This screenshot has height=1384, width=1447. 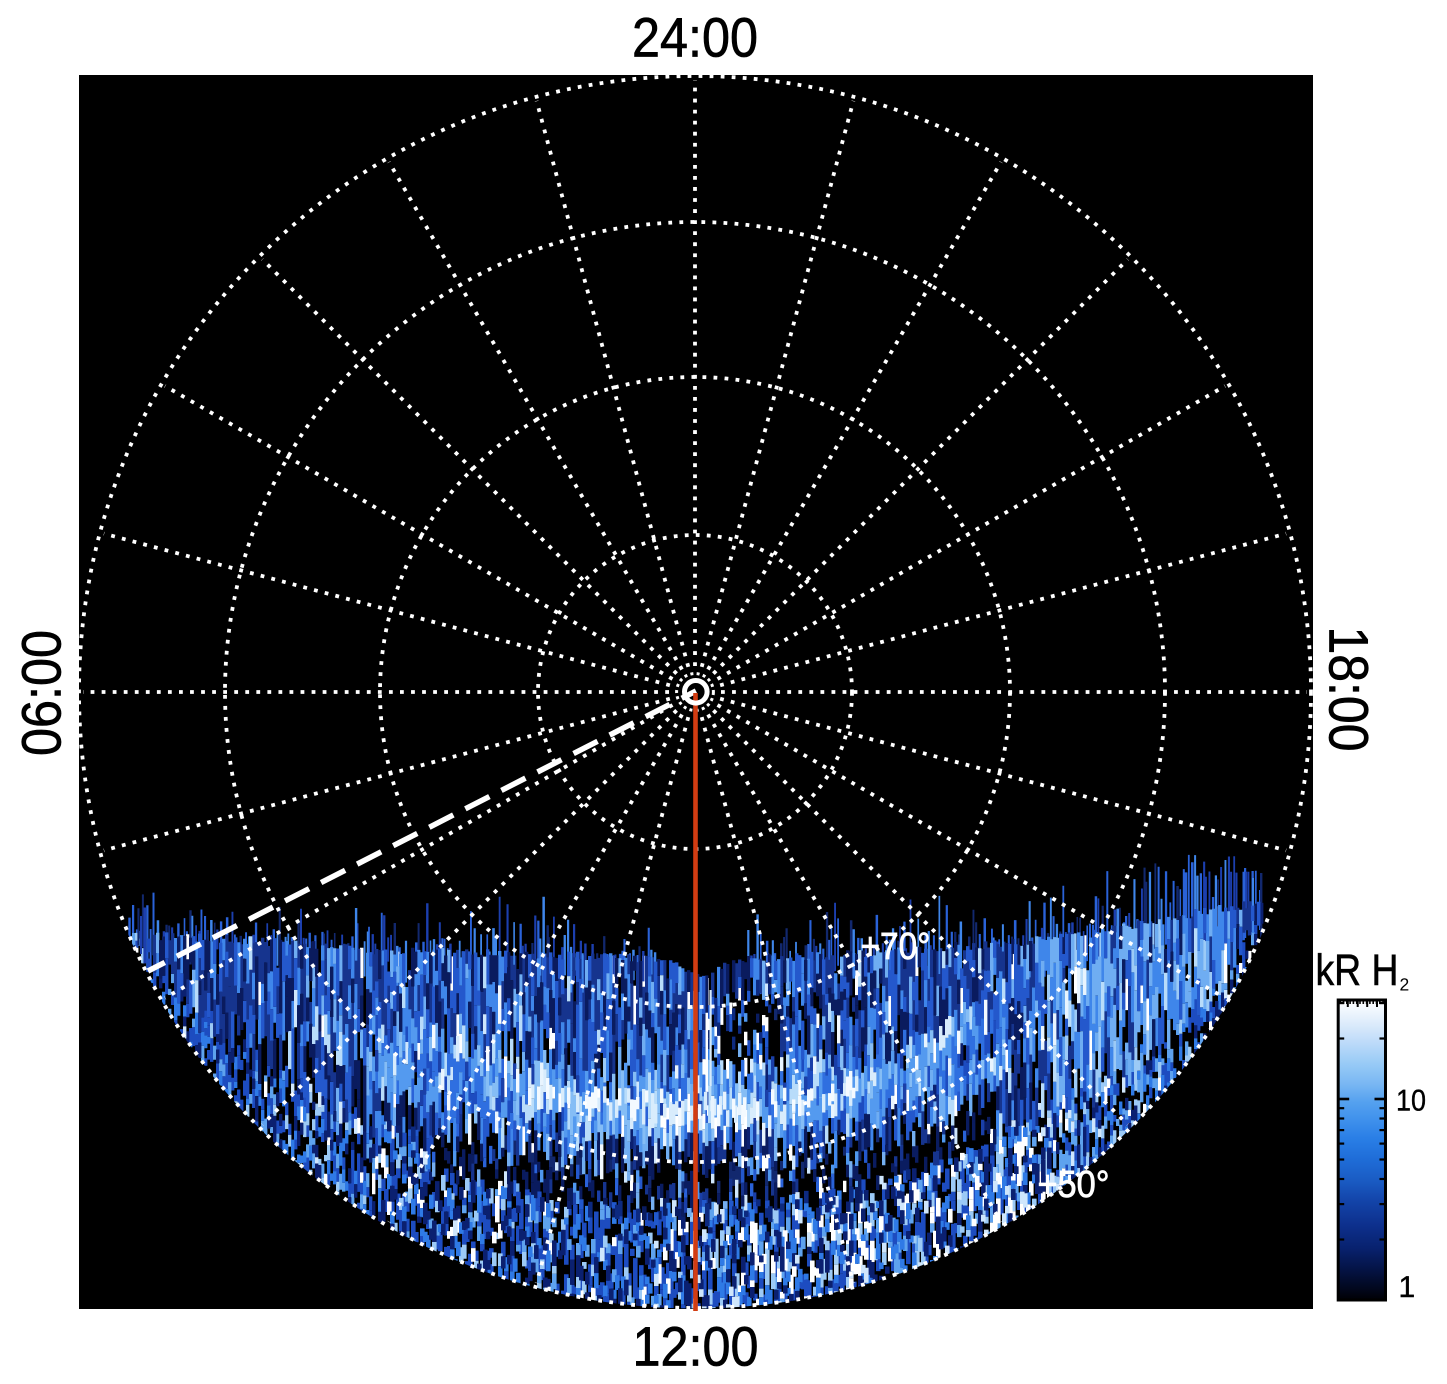 I want to click on svg-text: 1, so click(x=1406, y=1287).